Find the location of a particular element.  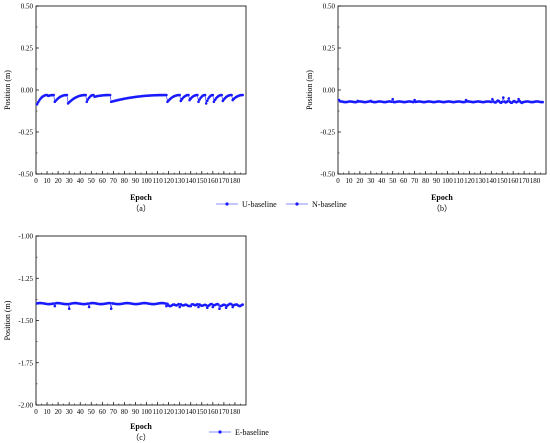

y-tick-label: -2.00 is located at coordinates (25, 406).